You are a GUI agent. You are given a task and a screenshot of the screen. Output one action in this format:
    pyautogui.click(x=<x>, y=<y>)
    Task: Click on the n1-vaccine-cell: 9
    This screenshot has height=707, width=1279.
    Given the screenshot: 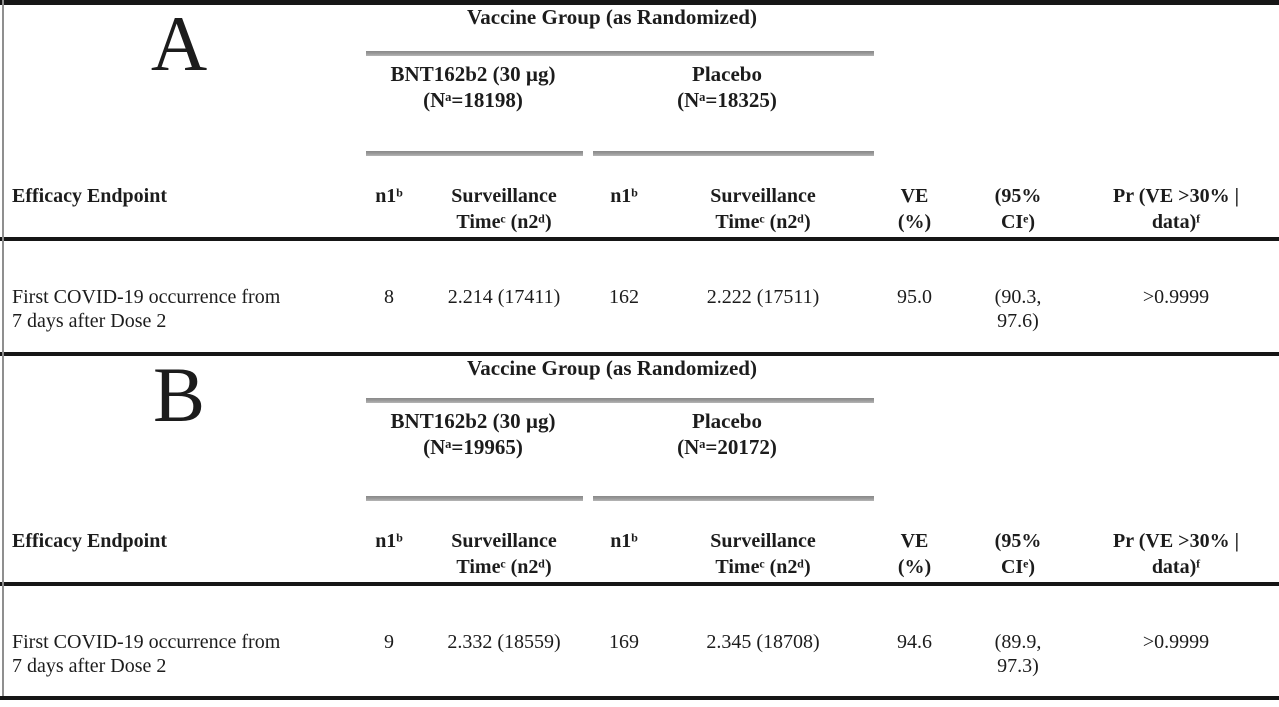 What is the action you would take?
    pyautogui.click(x=389, y=639)
    